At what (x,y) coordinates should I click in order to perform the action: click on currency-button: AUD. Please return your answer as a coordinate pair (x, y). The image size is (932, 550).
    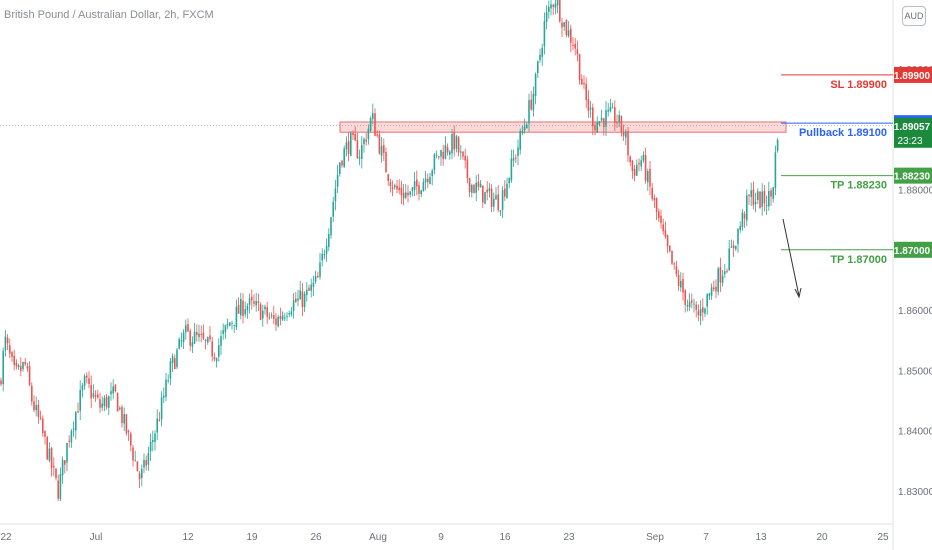
    Looking at the image, I should click on (914, 16).